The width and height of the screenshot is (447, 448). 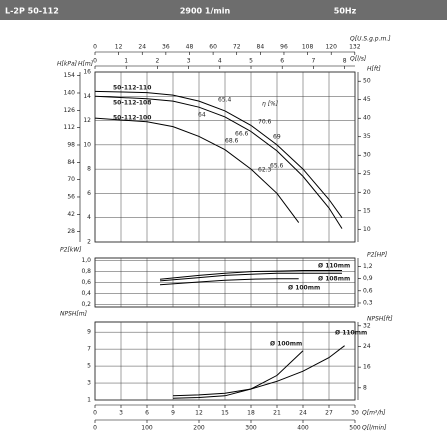 I want to click on y2-tick-label: 15, so click(x=367, y=210).